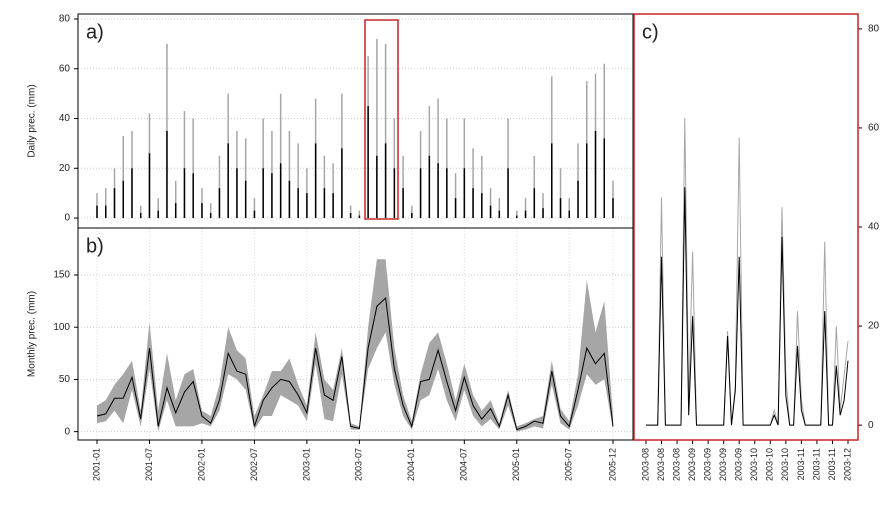 This screenshot has width=888, height=507. I want to click on panel-label: b), so click(95, 246).